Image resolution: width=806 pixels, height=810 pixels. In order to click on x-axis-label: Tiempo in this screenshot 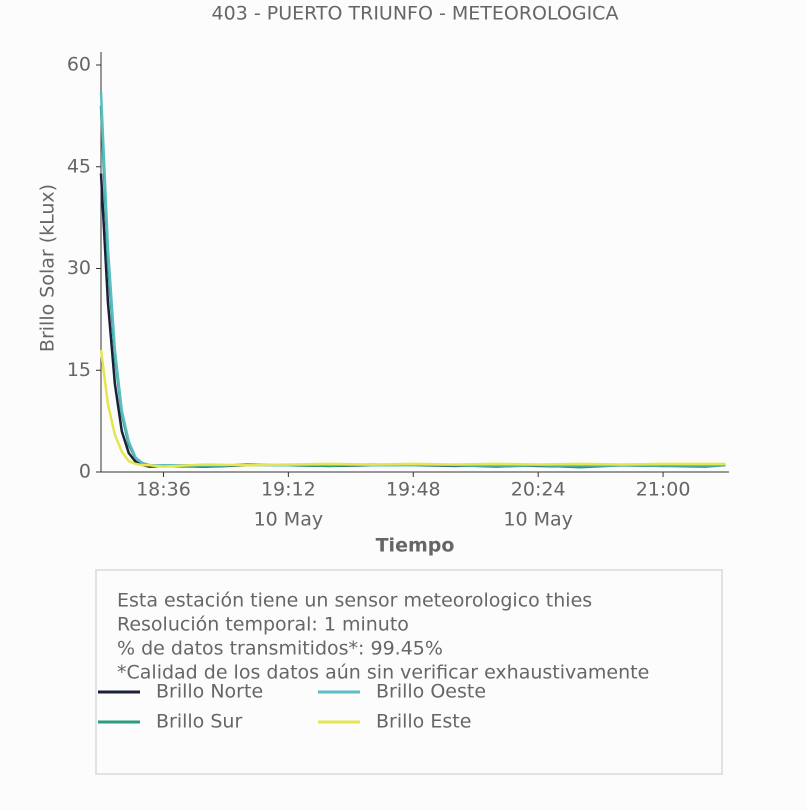, I will do `click(415, 546)`.